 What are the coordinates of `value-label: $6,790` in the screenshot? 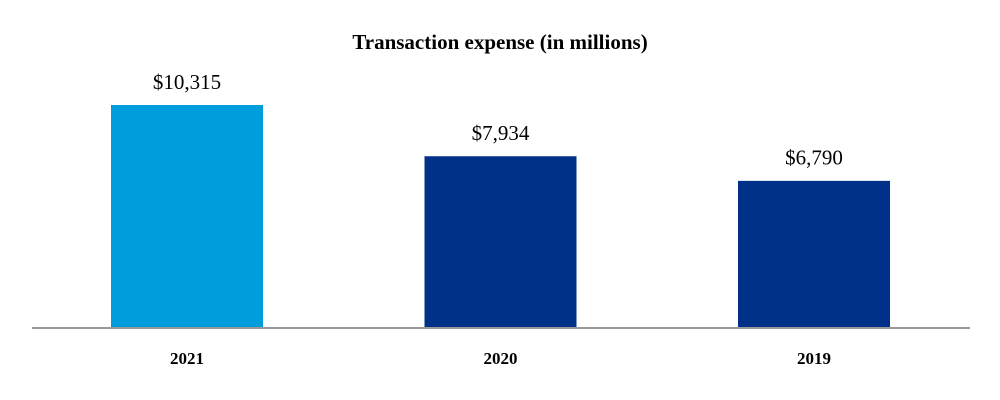 It's located at (814, 158).